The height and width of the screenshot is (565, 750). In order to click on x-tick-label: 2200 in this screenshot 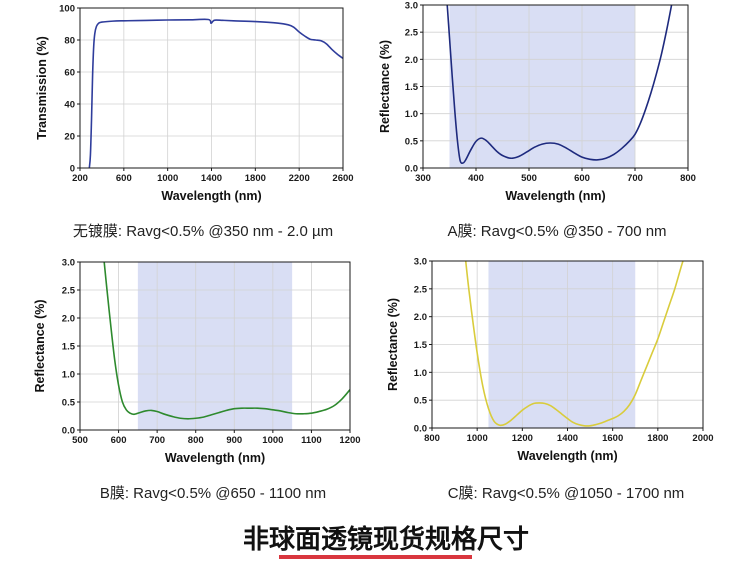, I will do `click(299, 178)`.